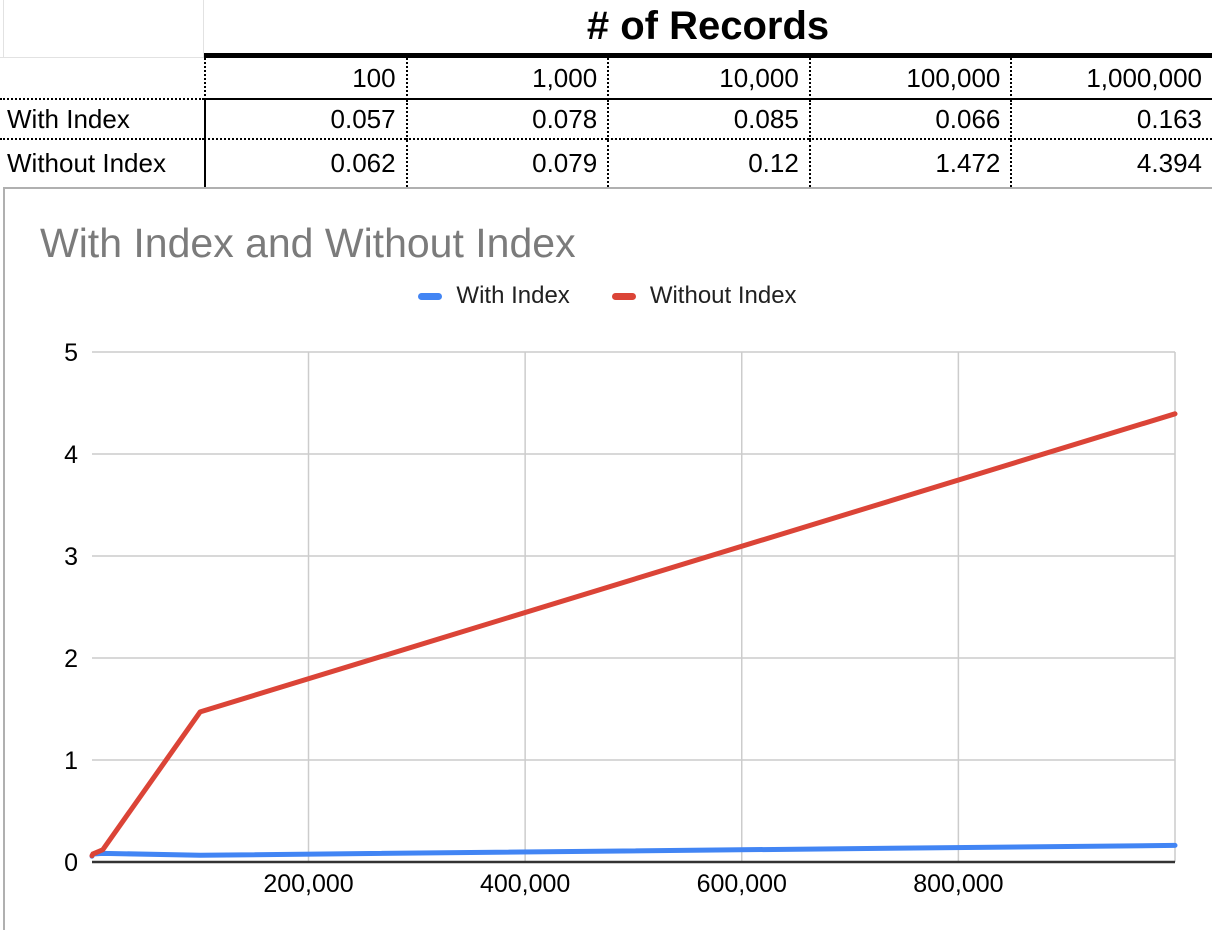 This screenshot has width=1212, height=930. What do you see at coordinates (305, 79) in the screenshot?
I see `header-100: 100` at bounding box center [305, 79].